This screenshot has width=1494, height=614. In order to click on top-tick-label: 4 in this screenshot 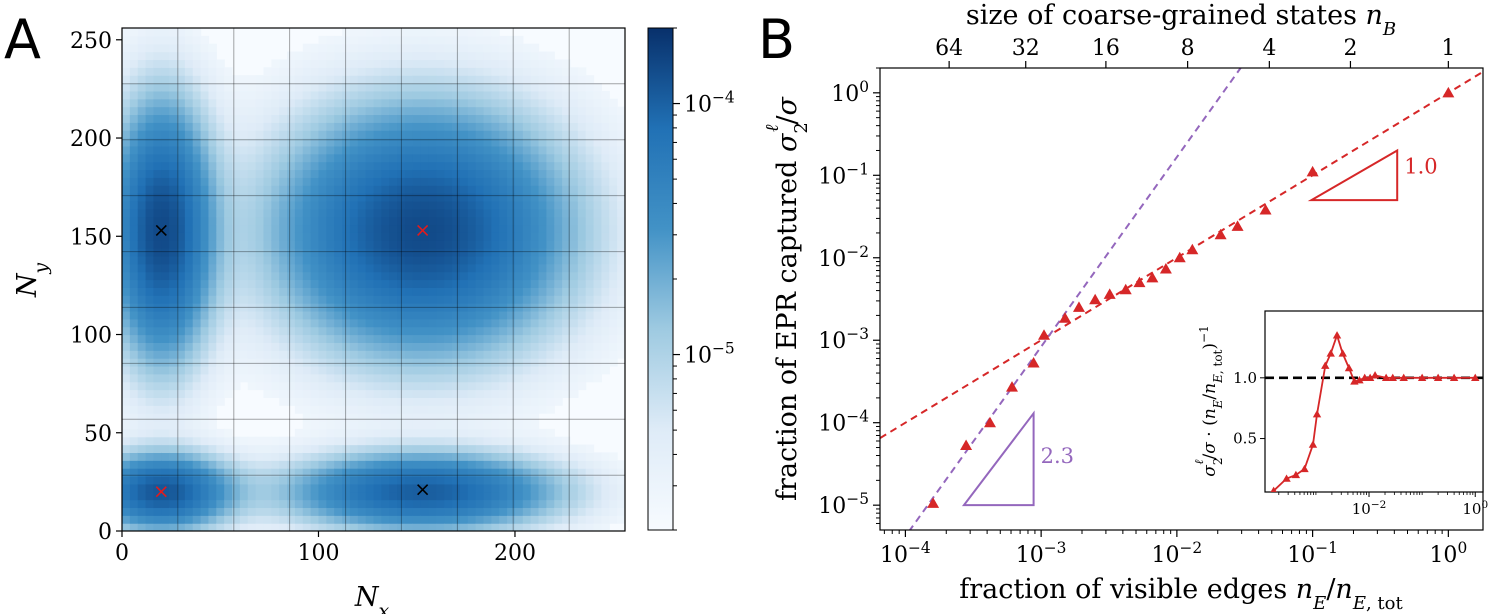, I will do `click(1269, 48)`.